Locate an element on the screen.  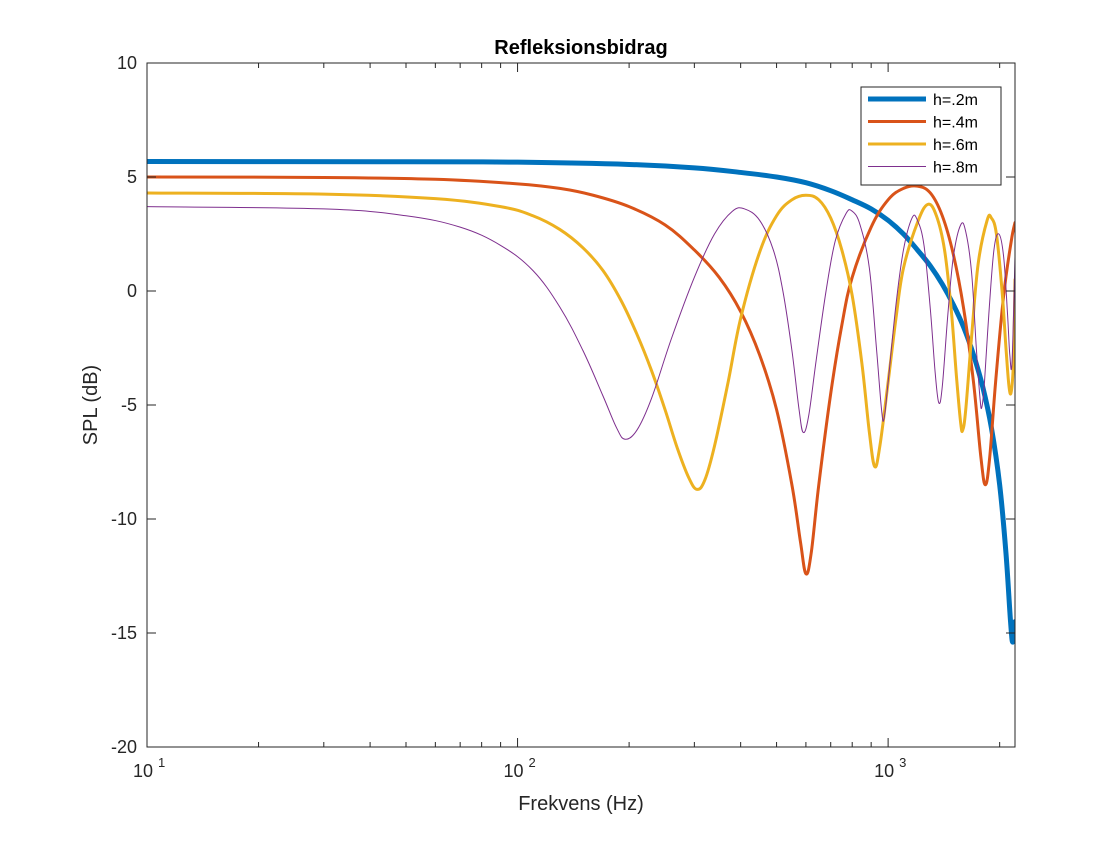
x-axis-label: Frekvens (Hz) is located at coordinates (581, 804).